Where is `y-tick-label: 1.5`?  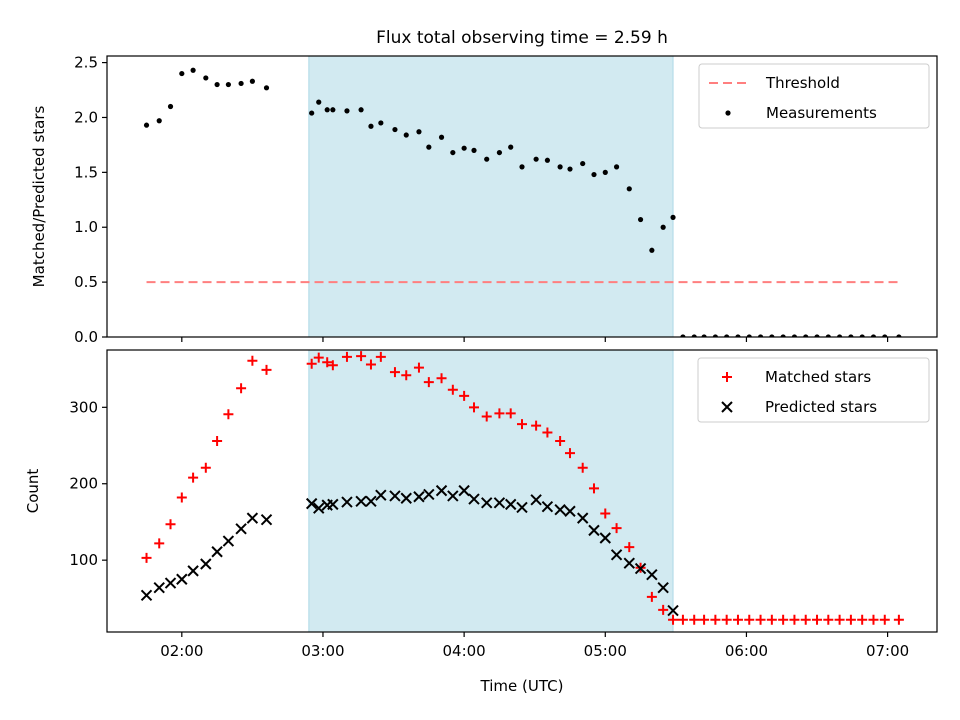 y-tick-label: 1.5 is located at coordinates (86, 172).